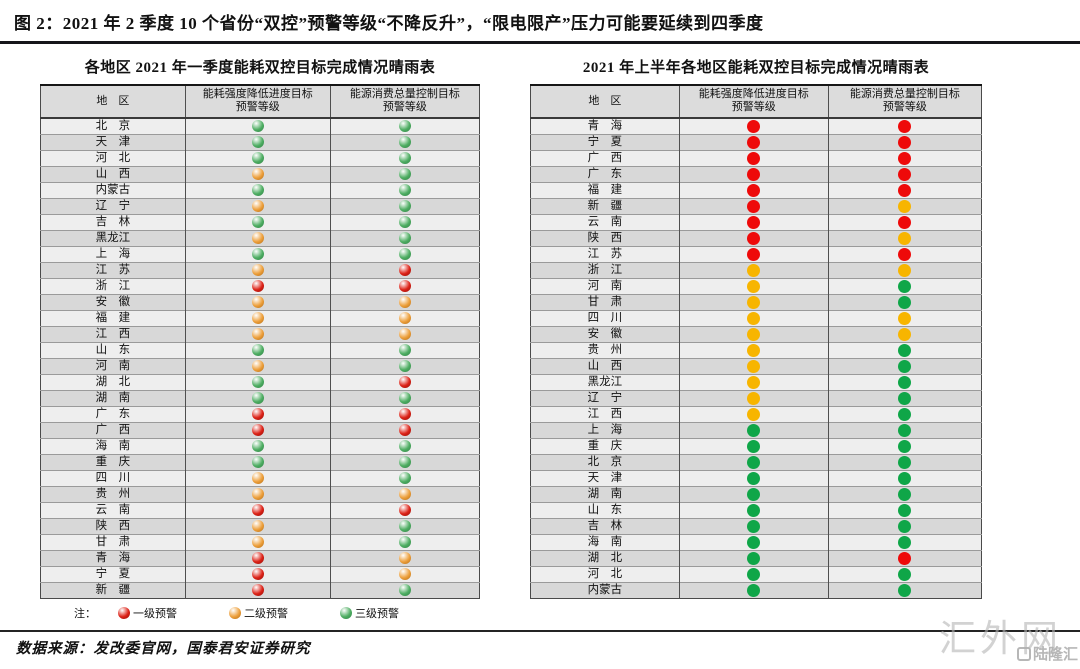 The width and height of the screenshot is (1080, 669). I want to click on region-name: 贵 州, so click(605, 350).